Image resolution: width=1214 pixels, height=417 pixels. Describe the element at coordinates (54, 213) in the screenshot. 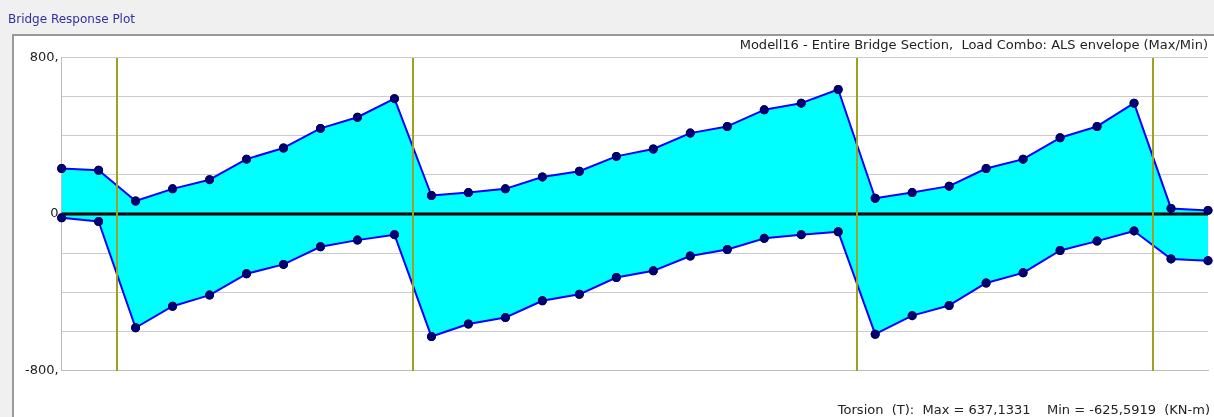

I see `y-tick-label: 0` at that location.